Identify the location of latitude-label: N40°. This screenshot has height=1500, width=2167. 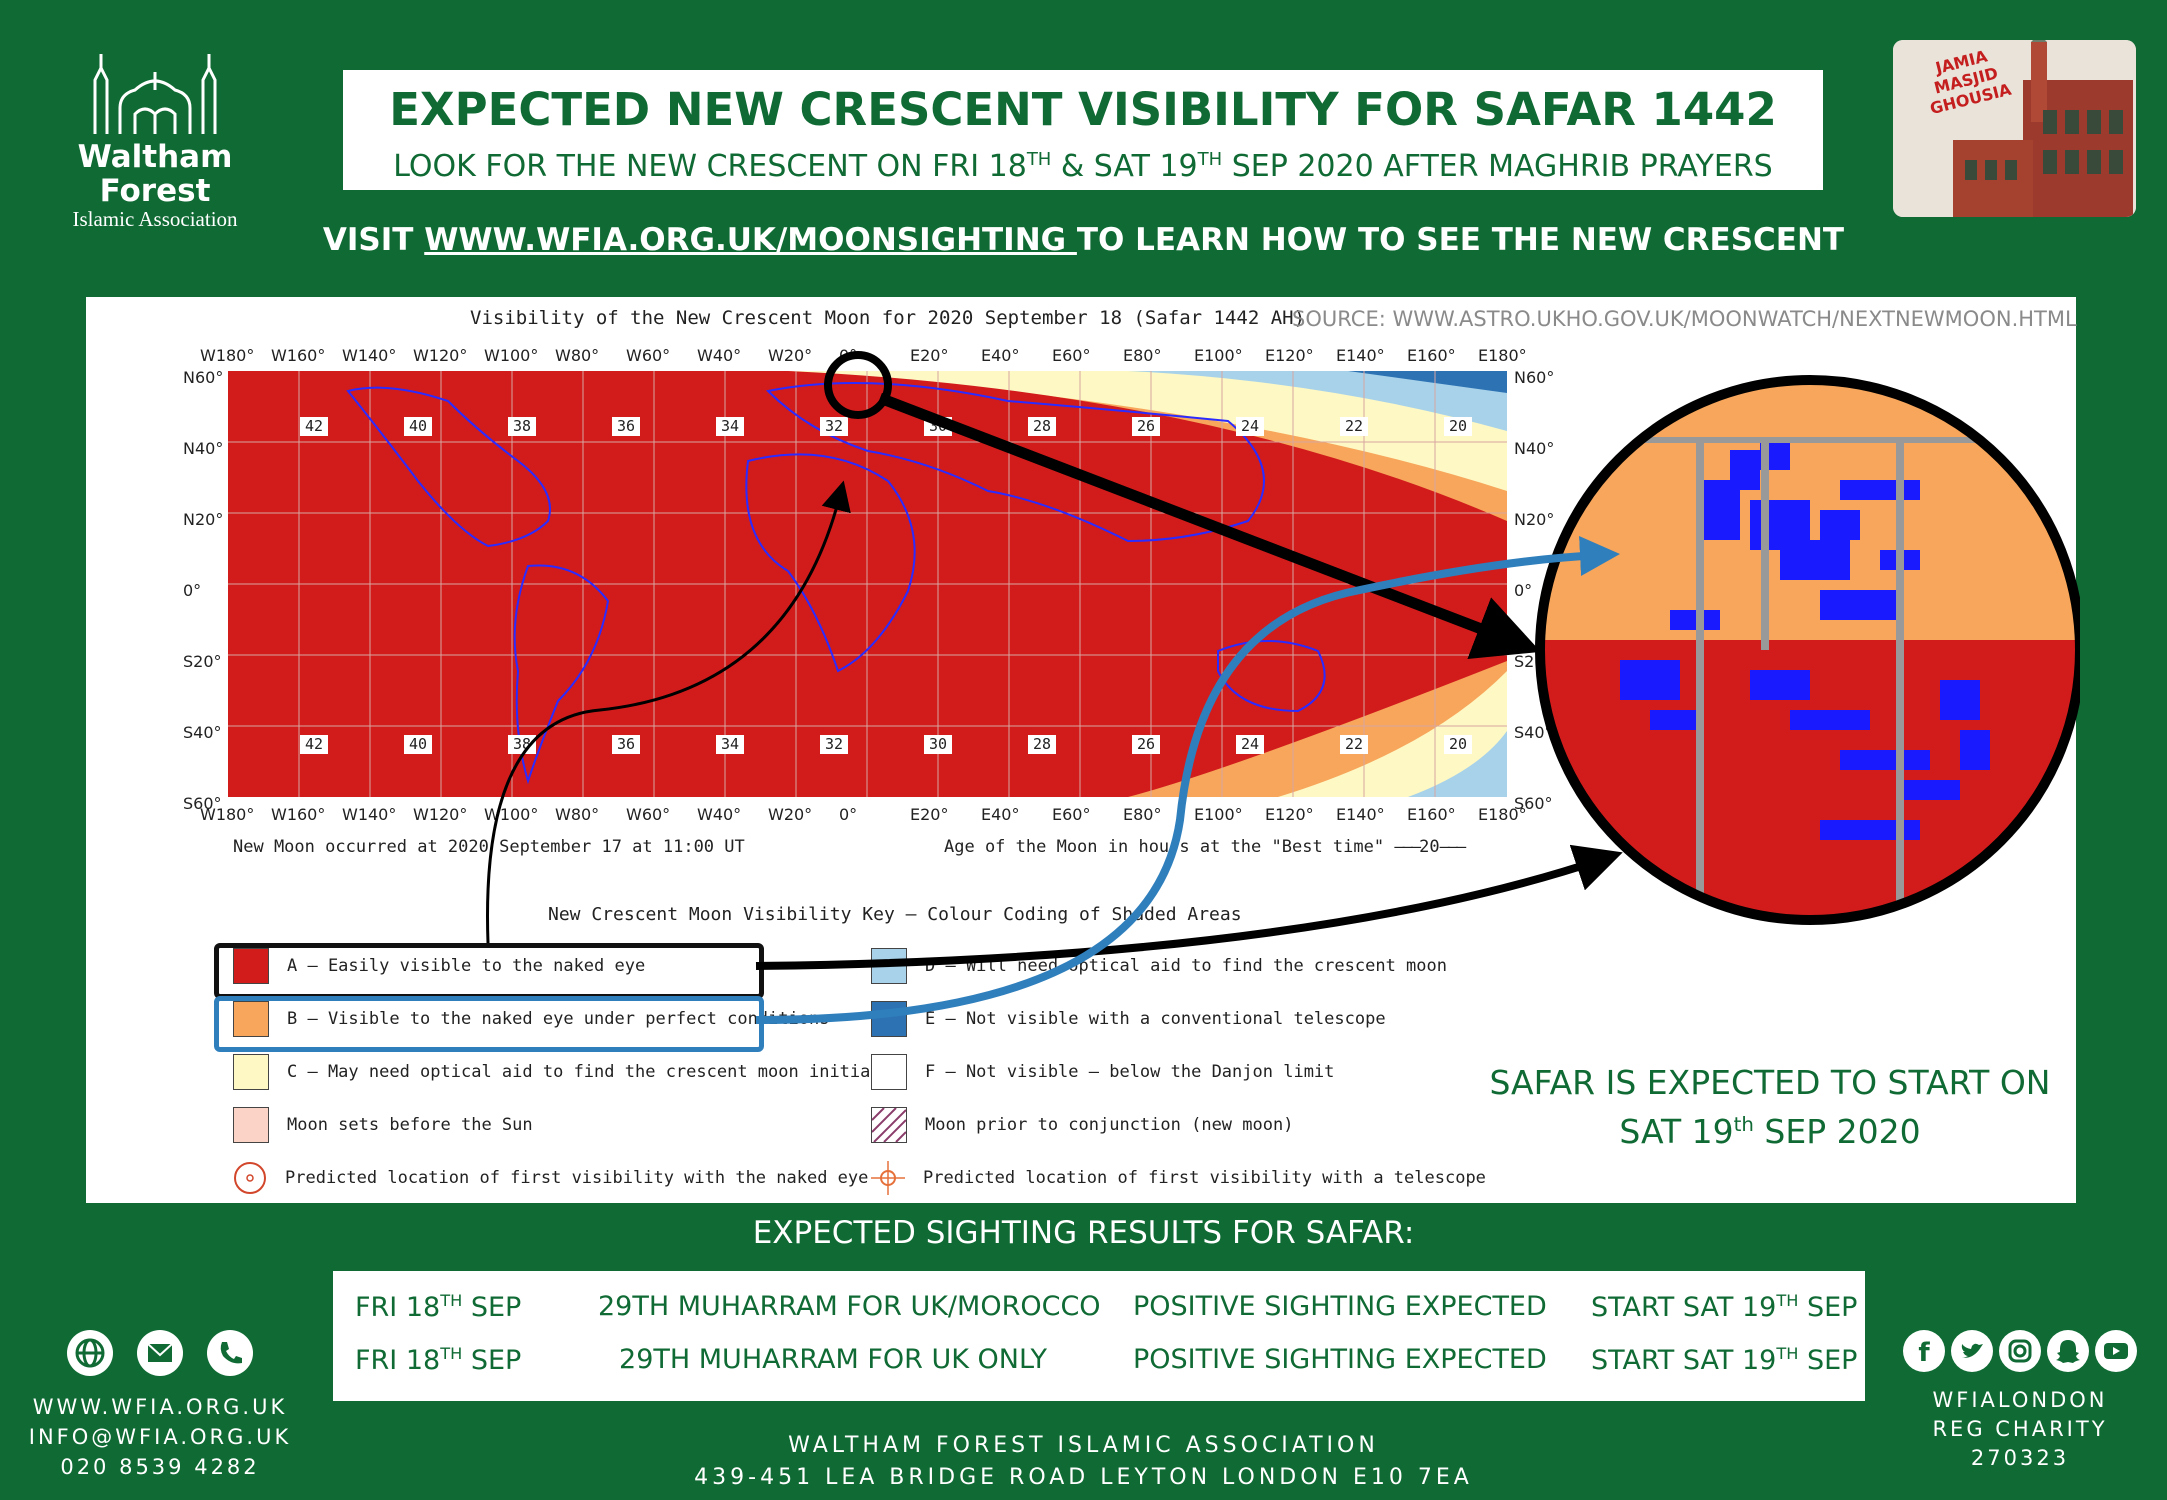
(203, 448).